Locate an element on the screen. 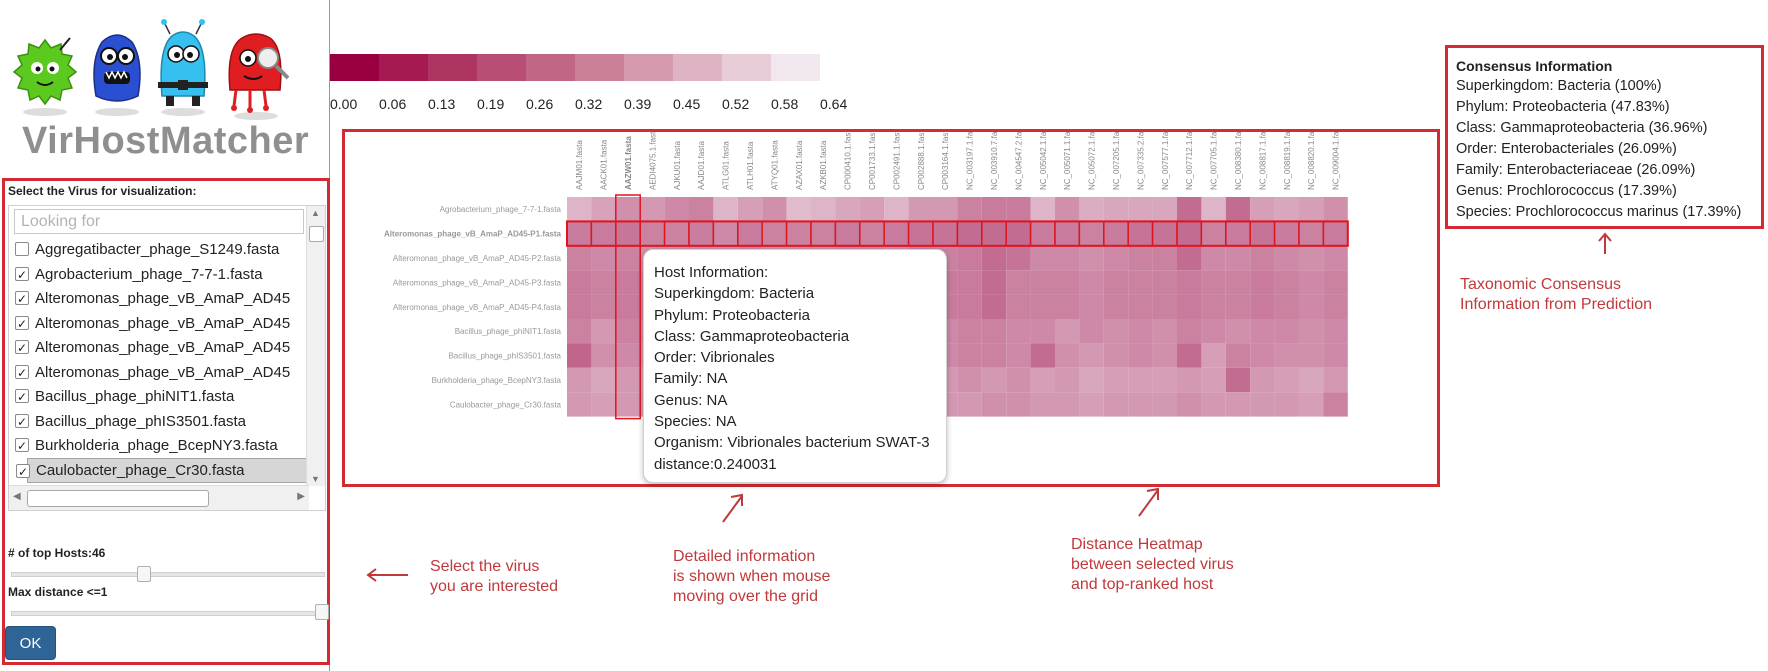  virus-list-item: ✓ Burkholderia_phage_BcepNY3.fasta is located at coordinates (159, 445).